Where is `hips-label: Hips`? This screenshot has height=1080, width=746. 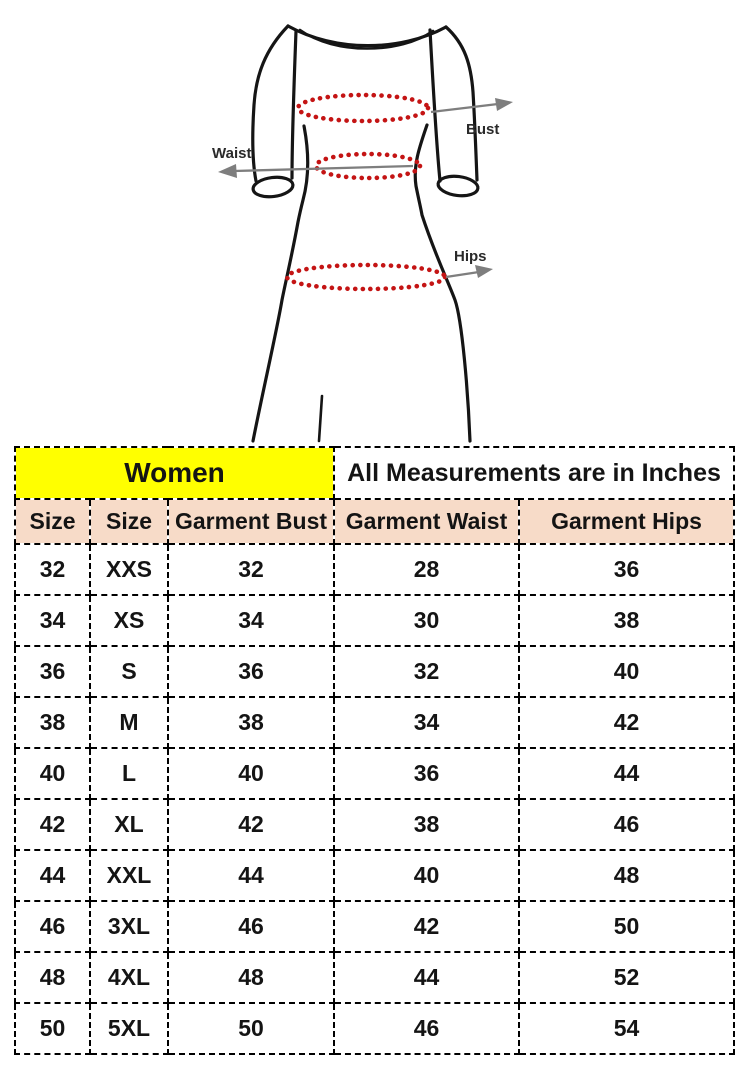 hips-label: Hips is located at coordinates (470, 256).